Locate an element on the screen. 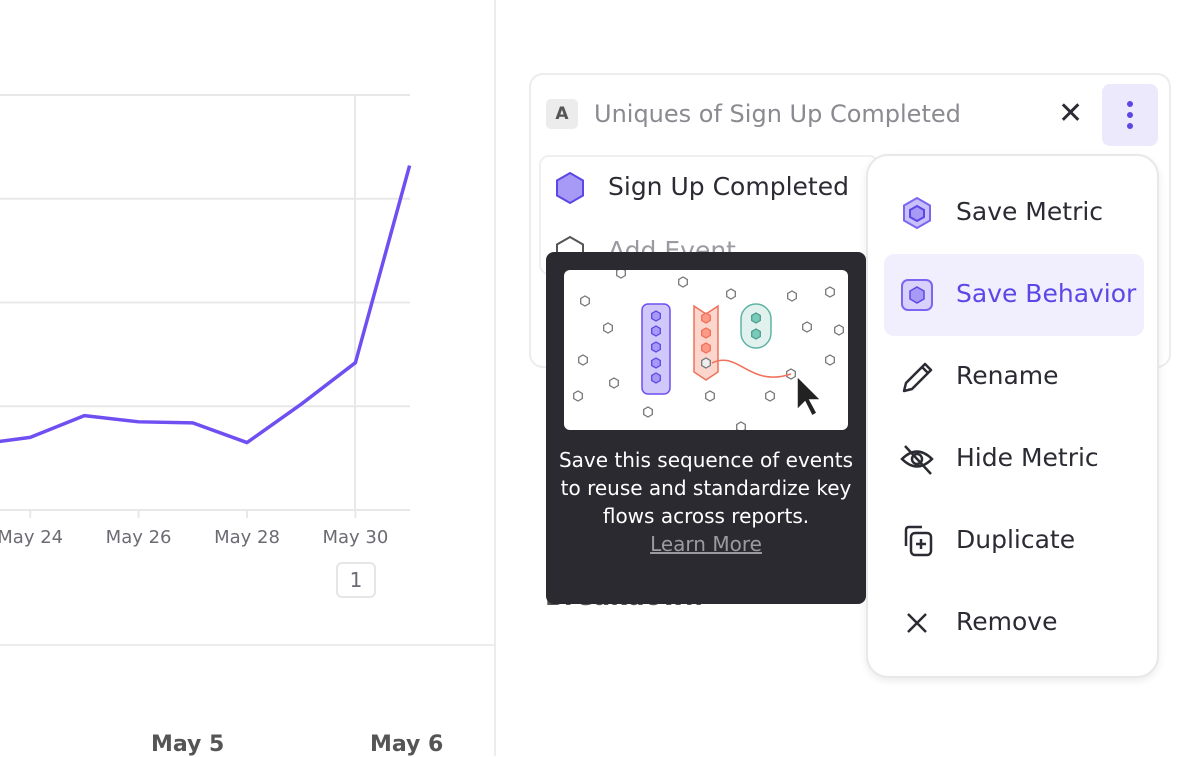 Image resolution: width=1200 pixels, height=757 pixels. menu-item-rename: Rename is located at coordinates (1014, 377).